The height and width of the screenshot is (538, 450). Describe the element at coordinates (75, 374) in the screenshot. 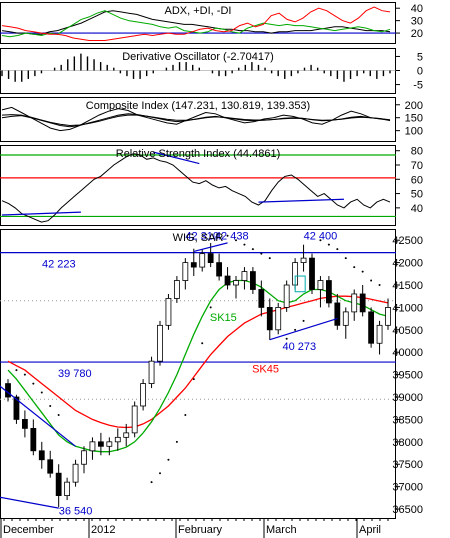

I see `level-label: 39 780` at that location.